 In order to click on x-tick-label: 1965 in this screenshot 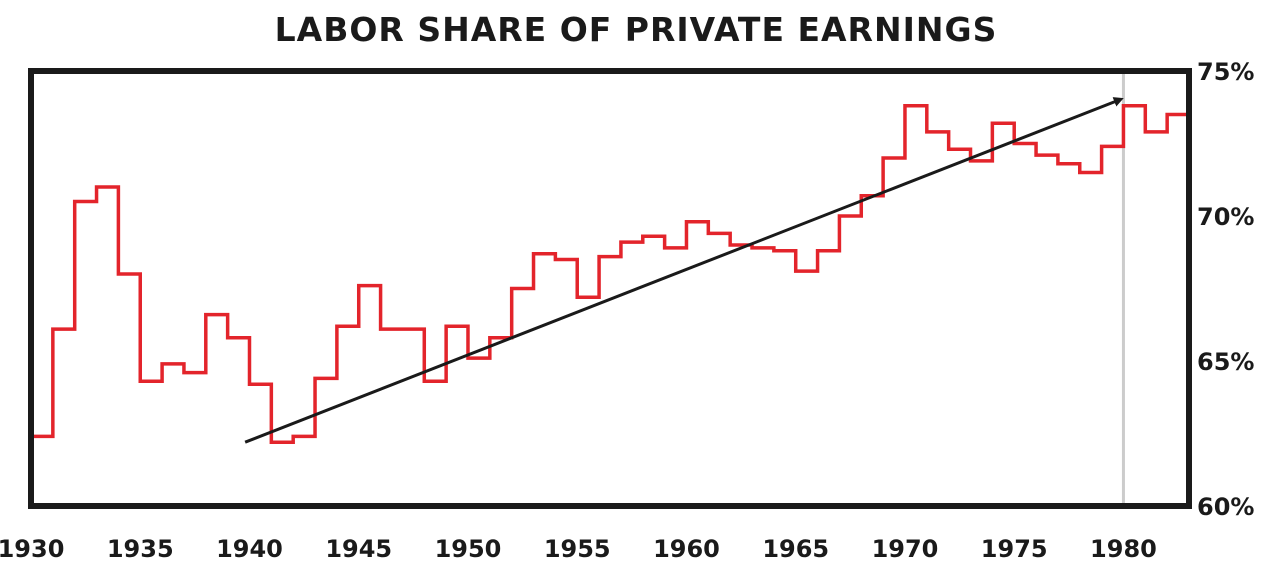, I will do `click(795, 549)`.